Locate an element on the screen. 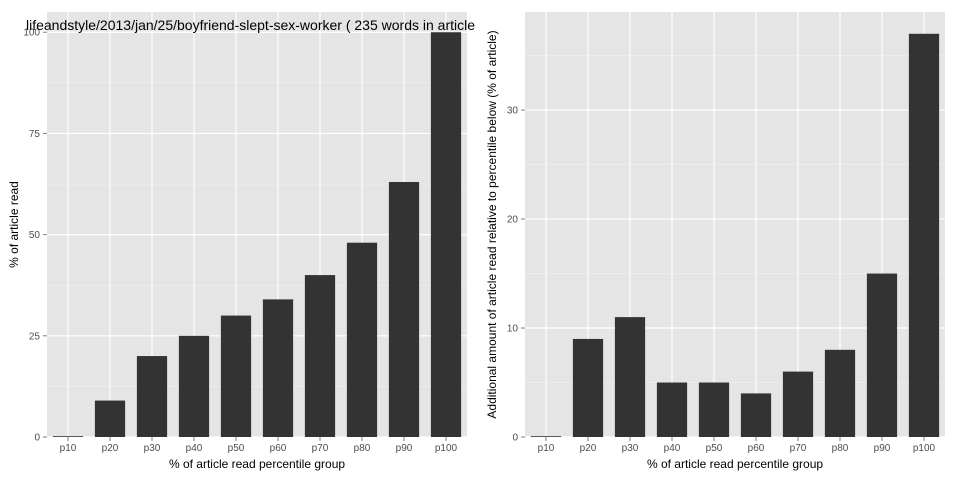  y-tick-label: 10 is located at coordinates (513, 329).